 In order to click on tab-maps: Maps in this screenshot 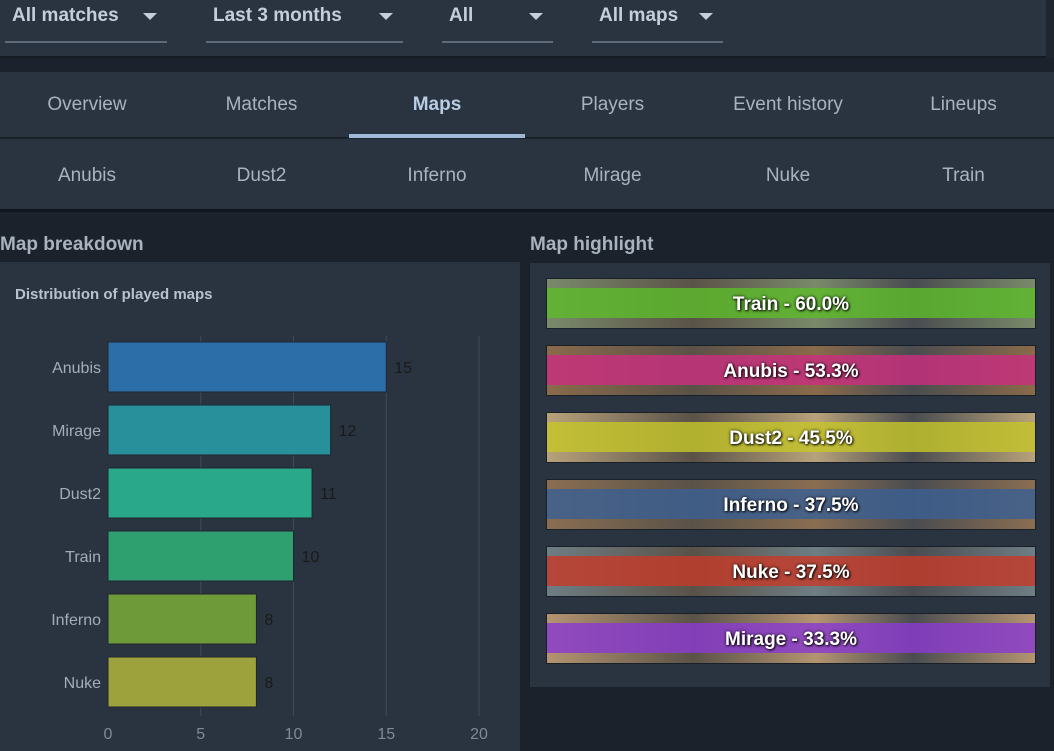, I will do `click(437, 105)`.